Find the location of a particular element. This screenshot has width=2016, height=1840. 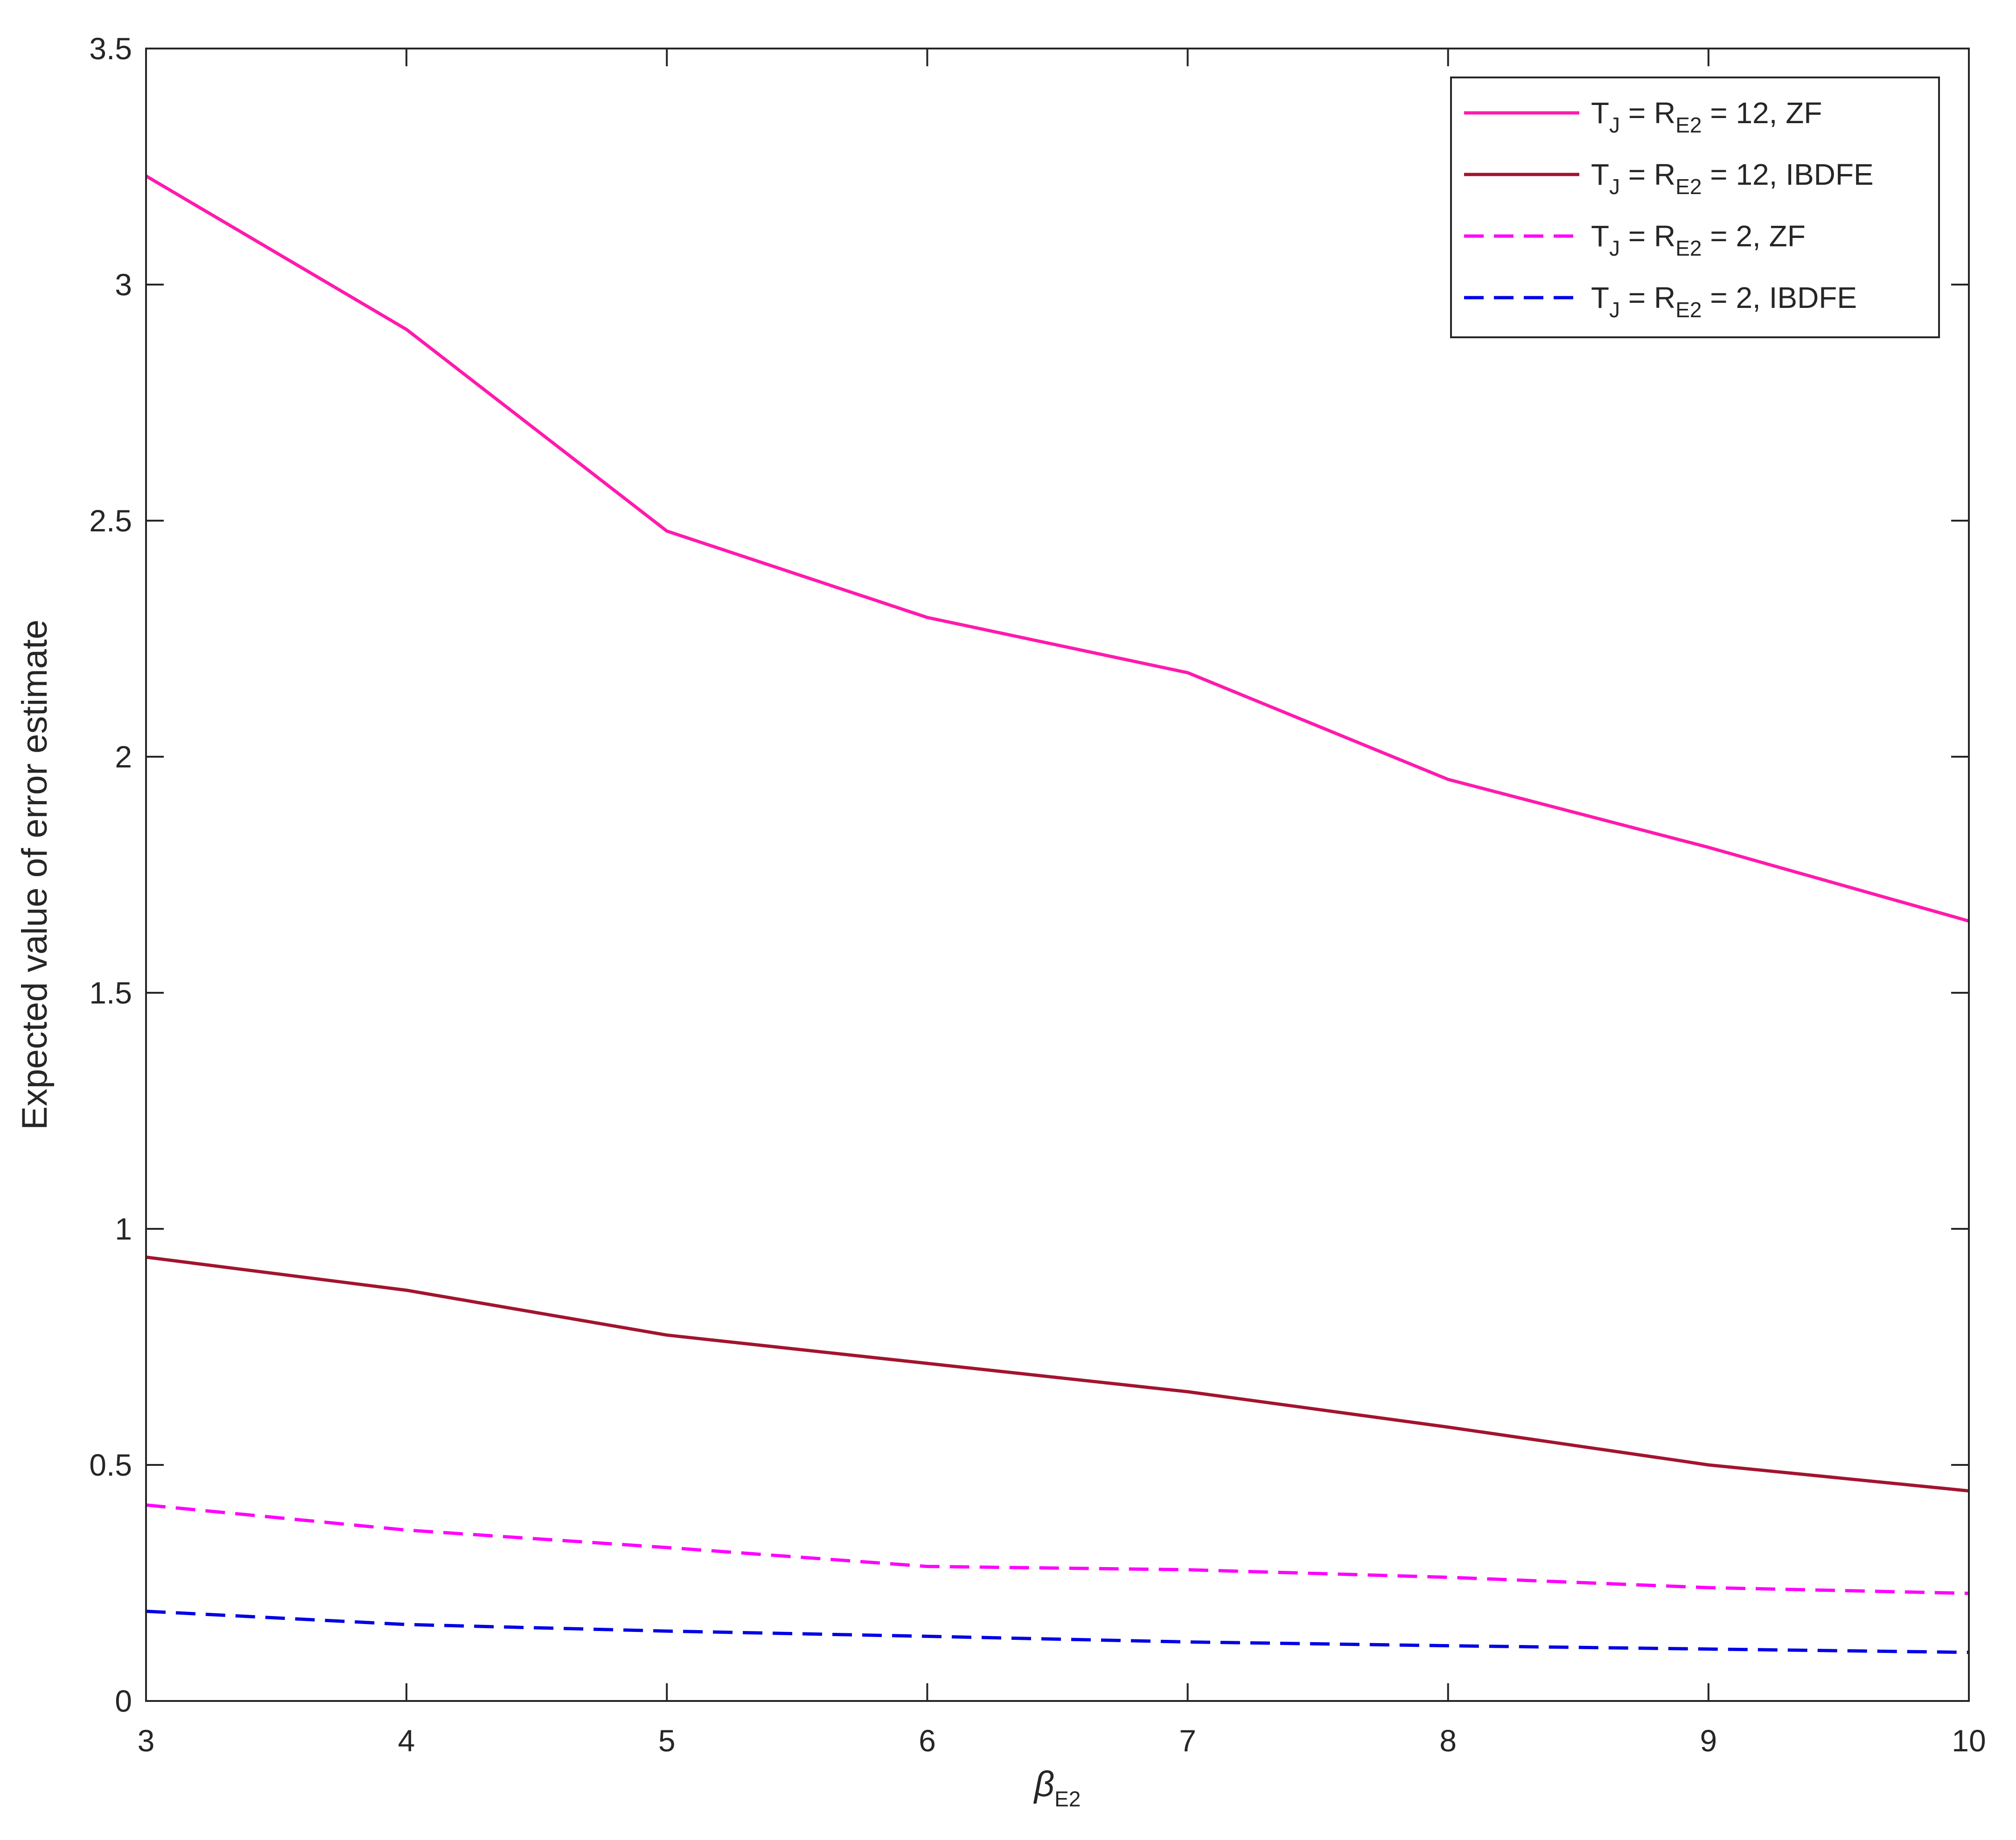

y-tick-label: 3 is located at coordinates (123, 284).